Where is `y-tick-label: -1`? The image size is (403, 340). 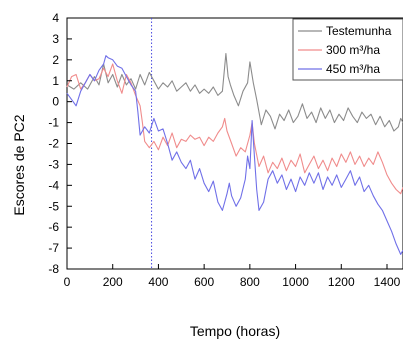 y-tick-label: -1 is located at coordinates (53, 123).